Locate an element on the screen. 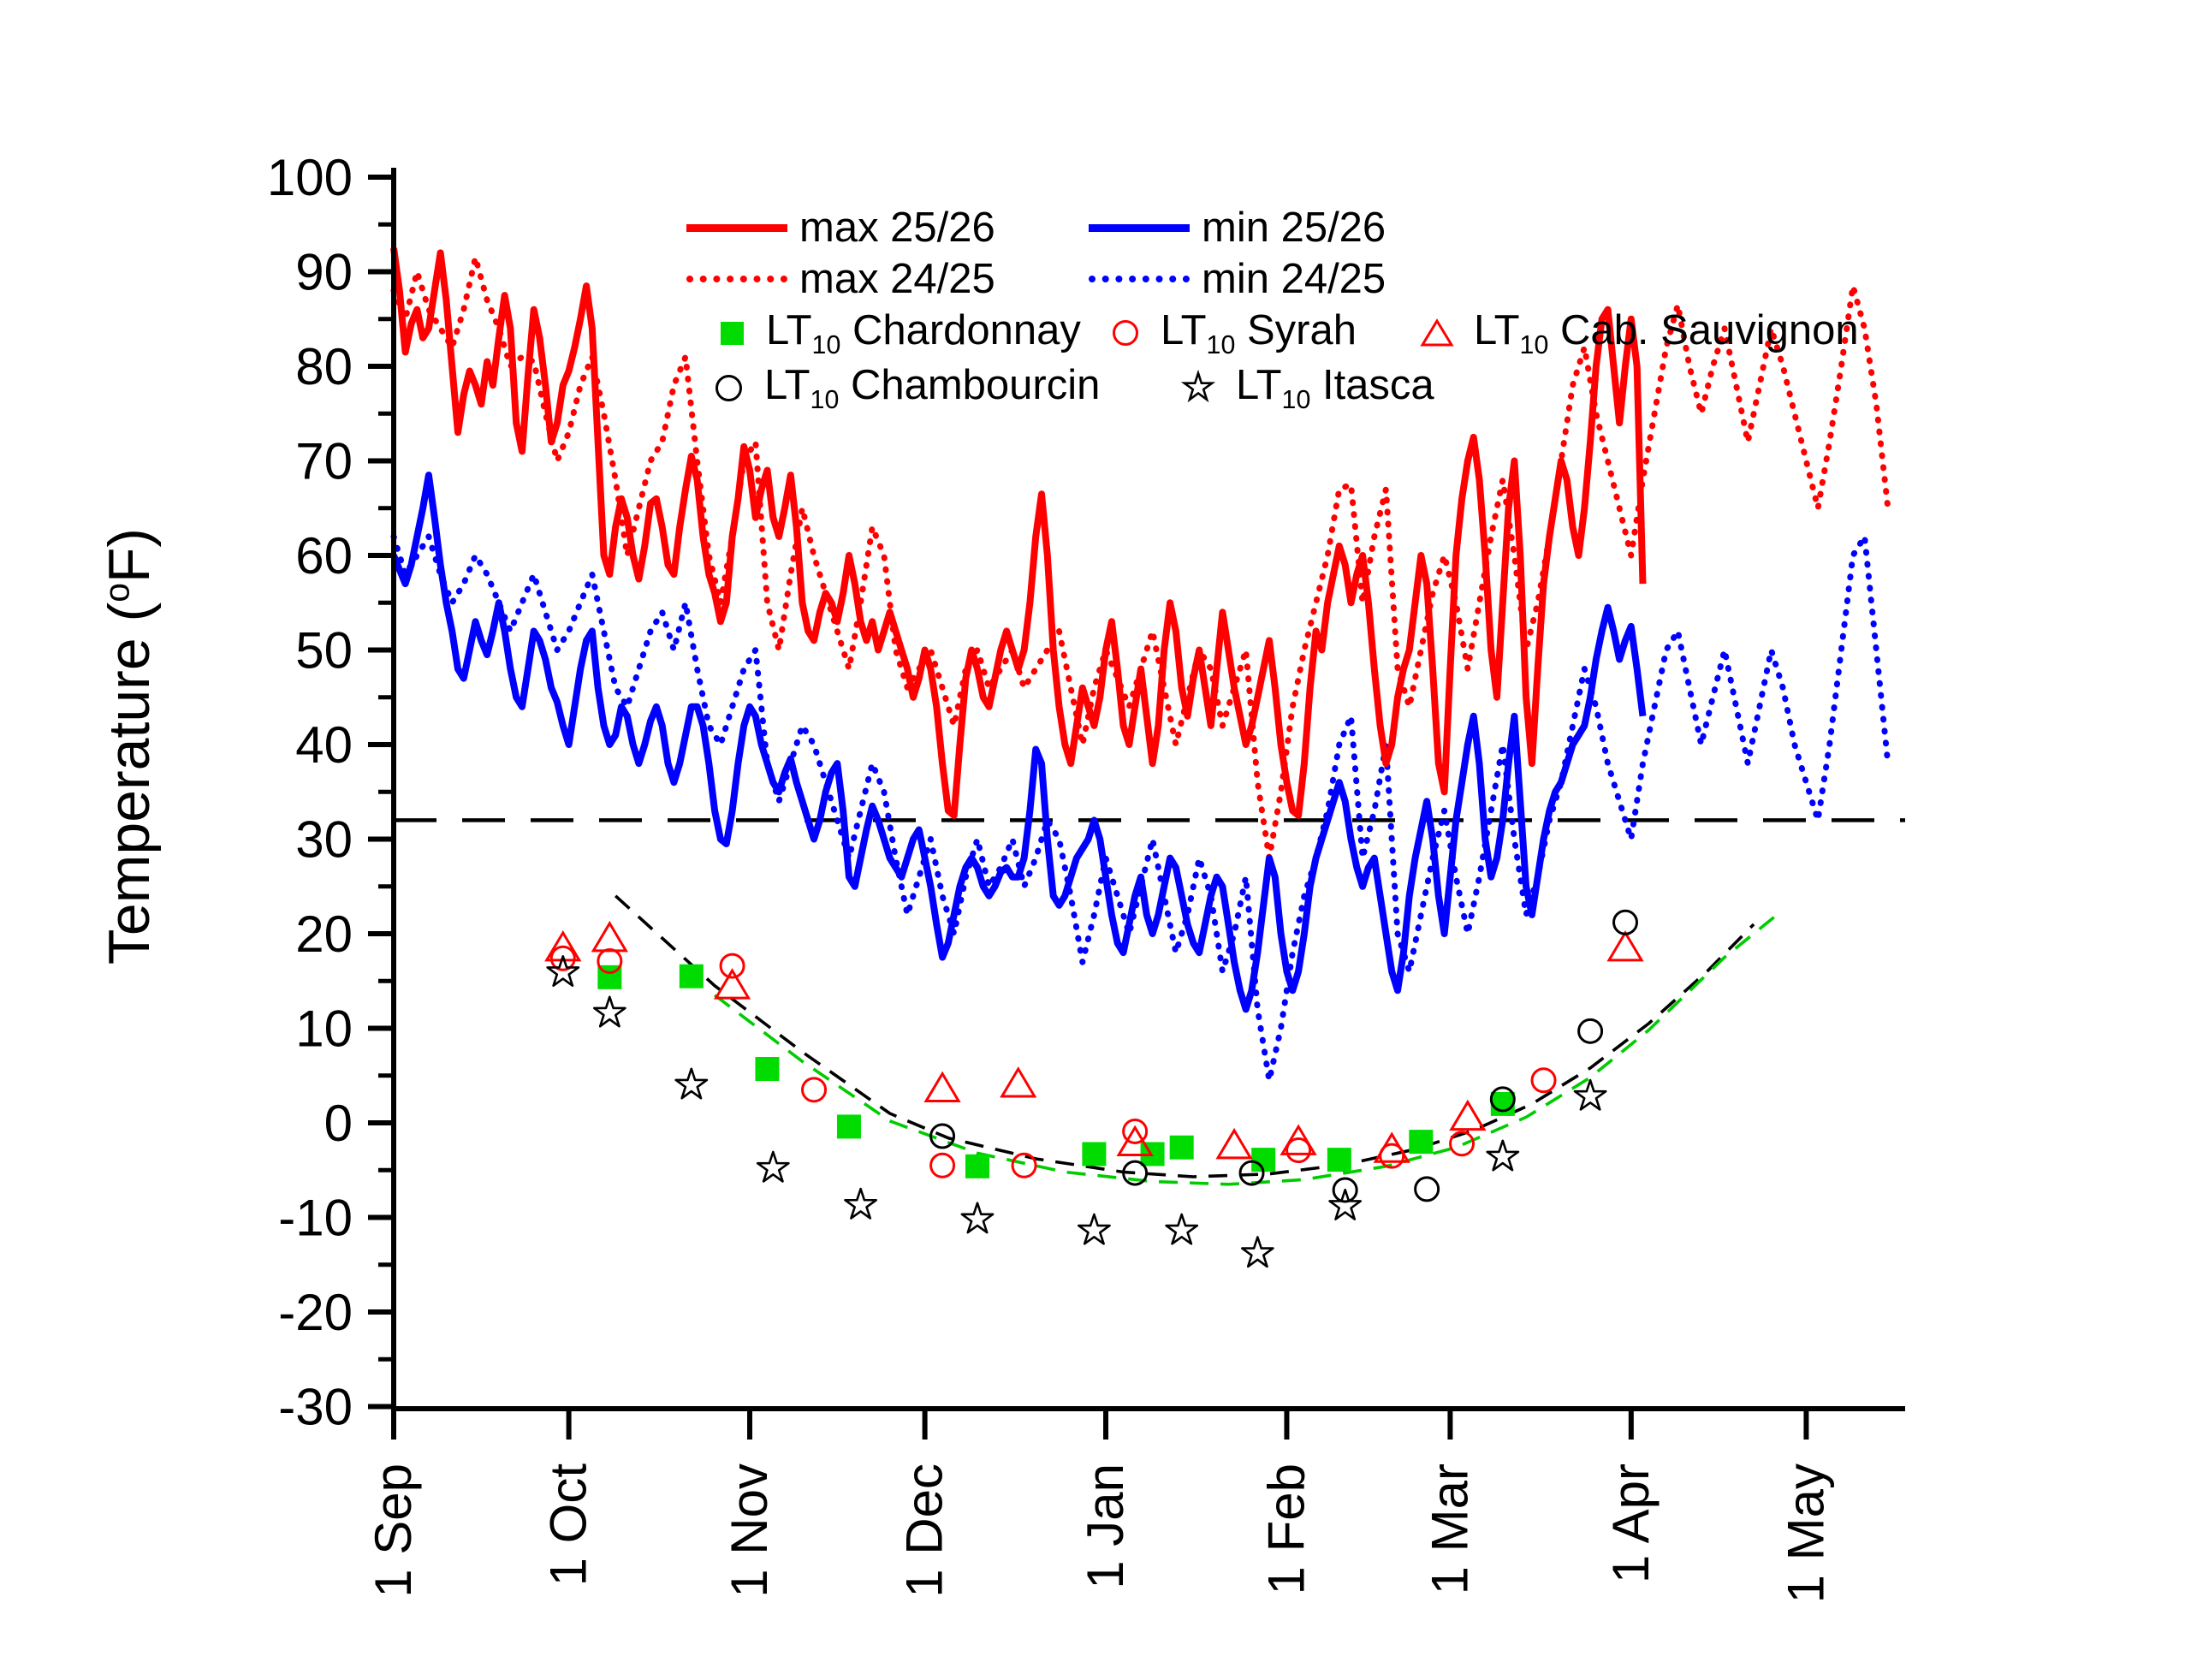 The width and height of the screenshot is (2191, 1680). scatter-lt10-syrah is located at coordinates (1053, 1061).